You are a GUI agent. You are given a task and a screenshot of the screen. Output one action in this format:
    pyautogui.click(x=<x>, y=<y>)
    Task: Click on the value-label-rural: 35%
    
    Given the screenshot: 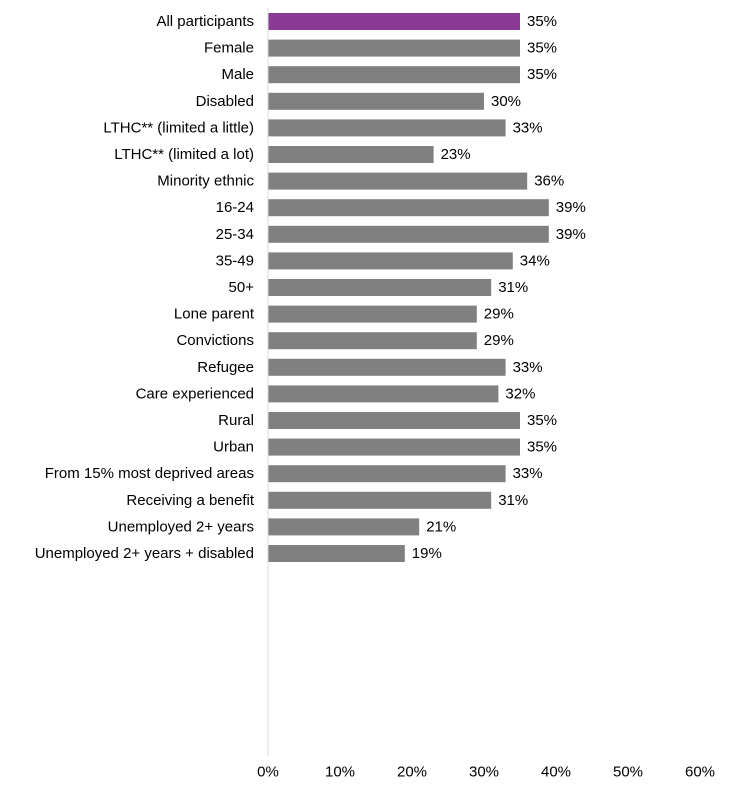 What is the action you would take?
    pyautogui.click(x=542, y=420)
    